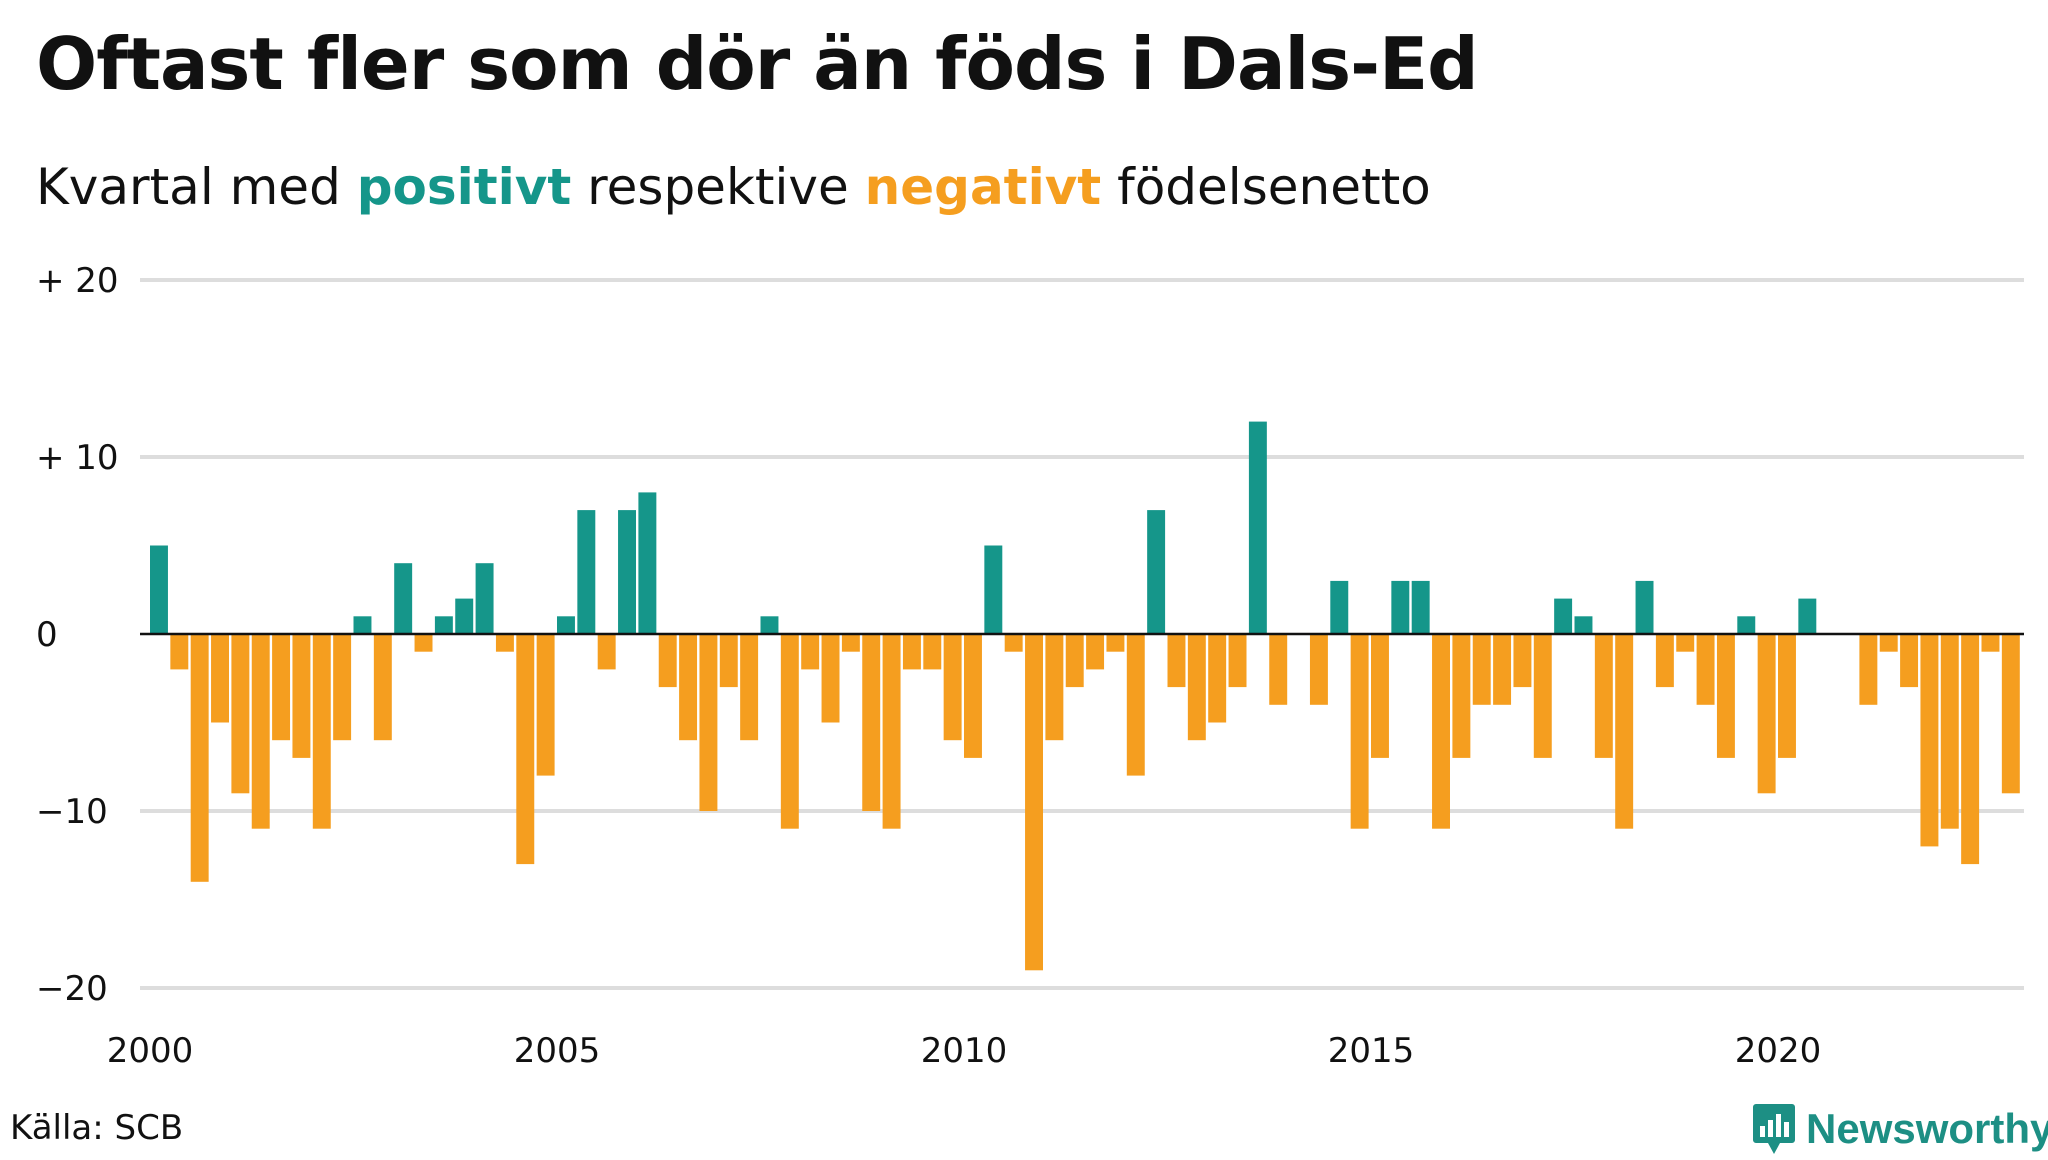 The width and height of the screenshot is (2048, 1160). What do you see at coordinates (983, 187) in the screenshot?
I see `subtitle-negative-word: negativt` at bounding box center [983, 187].